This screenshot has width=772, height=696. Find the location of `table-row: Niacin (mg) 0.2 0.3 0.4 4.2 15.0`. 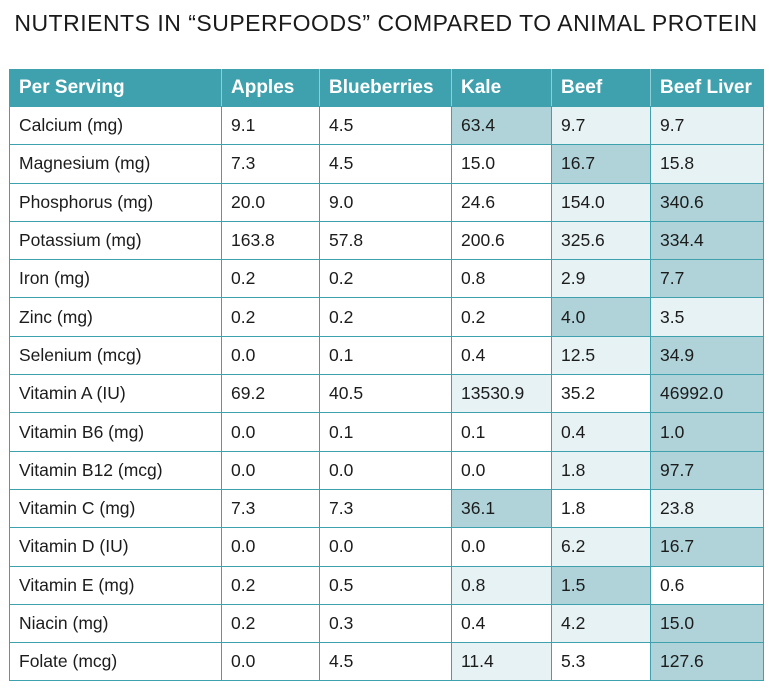

table-row: Niacin (mg) 0.2 0.3 0.4 4.2 15.0 is located at coordinates (386, 623).